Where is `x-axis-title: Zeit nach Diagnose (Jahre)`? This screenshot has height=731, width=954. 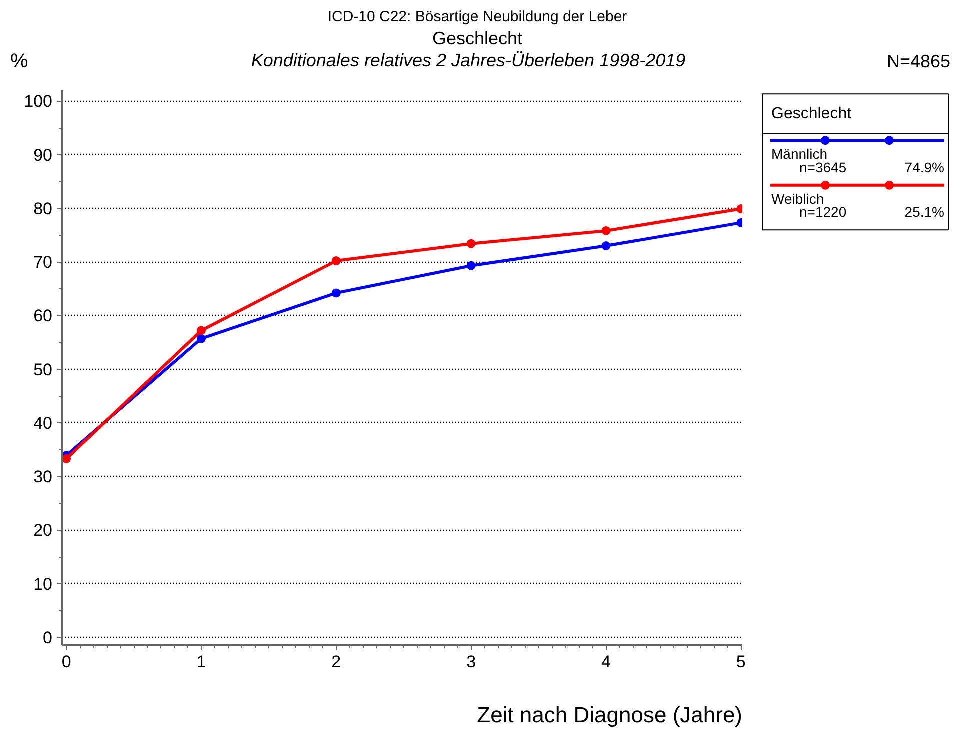
x-axis-title: Zeit nach Diagnose (Jahre) is located at coordinates (610, 715).